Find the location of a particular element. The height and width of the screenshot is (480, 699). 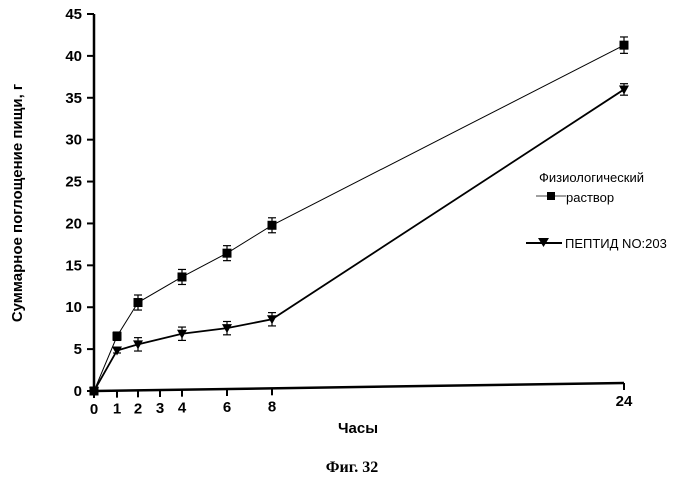

legend-saline-marker is located at coordinates (551, 196).